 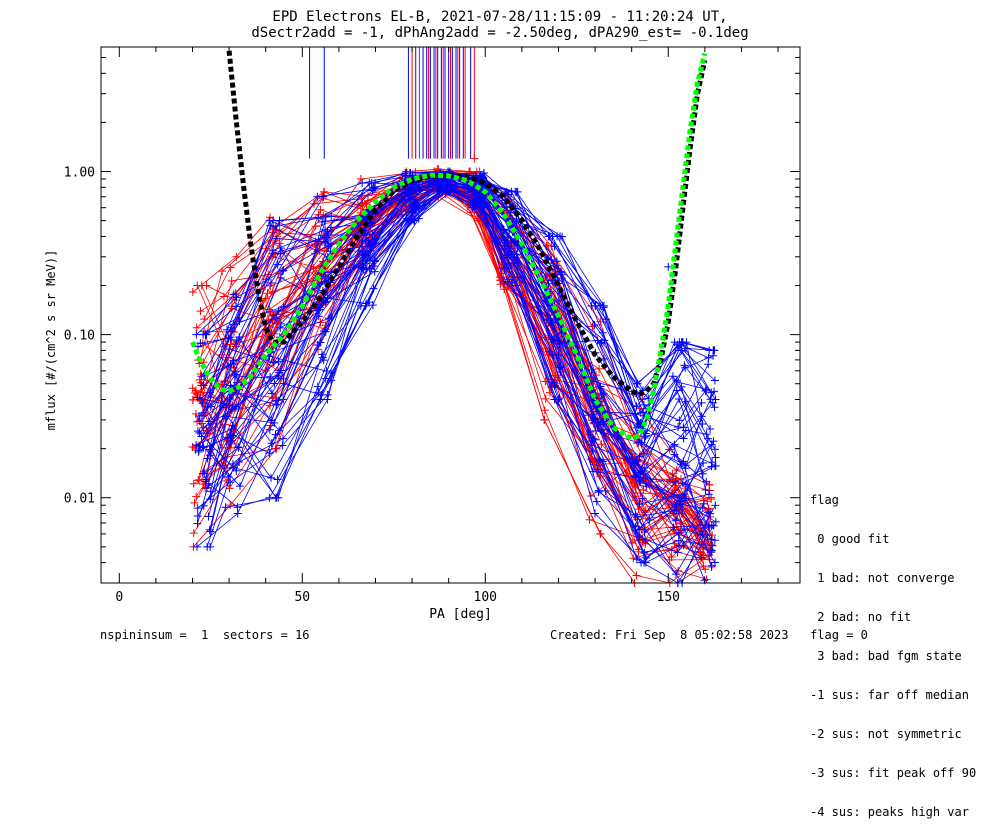 What do you see at coordinates (79, 336) in the screenshot?
I see `y-tick-label-1: 0.10` at bounding box center [79, 336].